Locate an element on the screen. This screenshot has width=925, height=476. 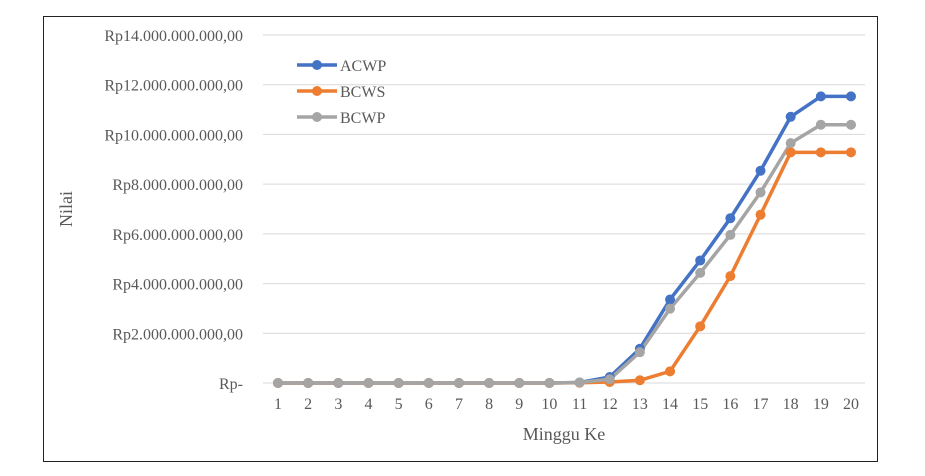
x-tick-label: 15 is located at coordinates (700, 404).